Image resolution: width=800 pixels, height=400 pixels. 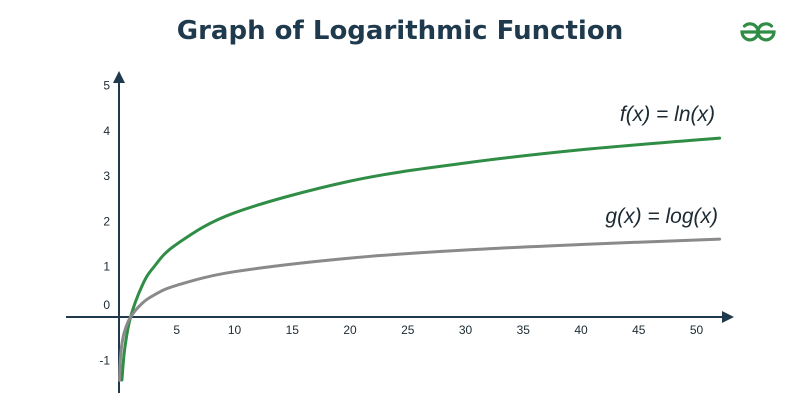 I want to click on geeksforgeeks-logo-icon, so click(x=758, y=32).